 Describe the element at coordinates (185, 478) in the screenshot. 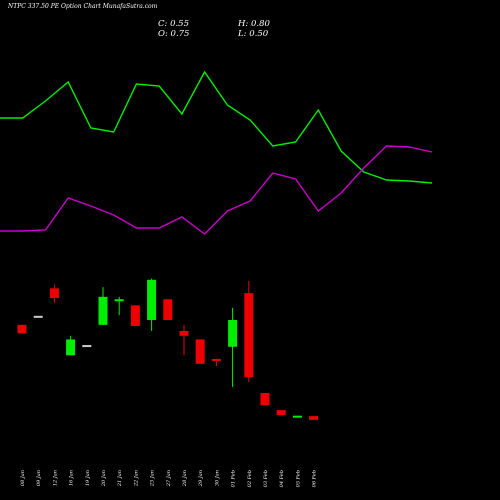

I see `x-tick-label: 28 Jan` at that location.